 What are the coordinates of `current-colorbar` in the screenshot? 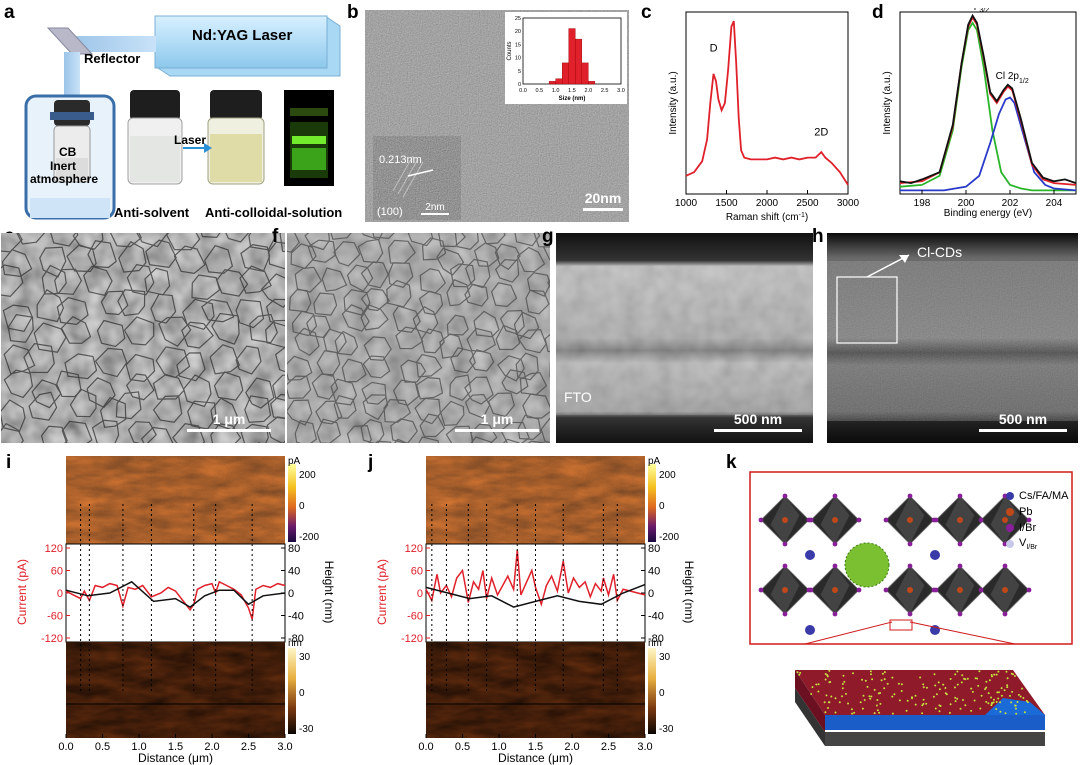 It's located at (652, 503).